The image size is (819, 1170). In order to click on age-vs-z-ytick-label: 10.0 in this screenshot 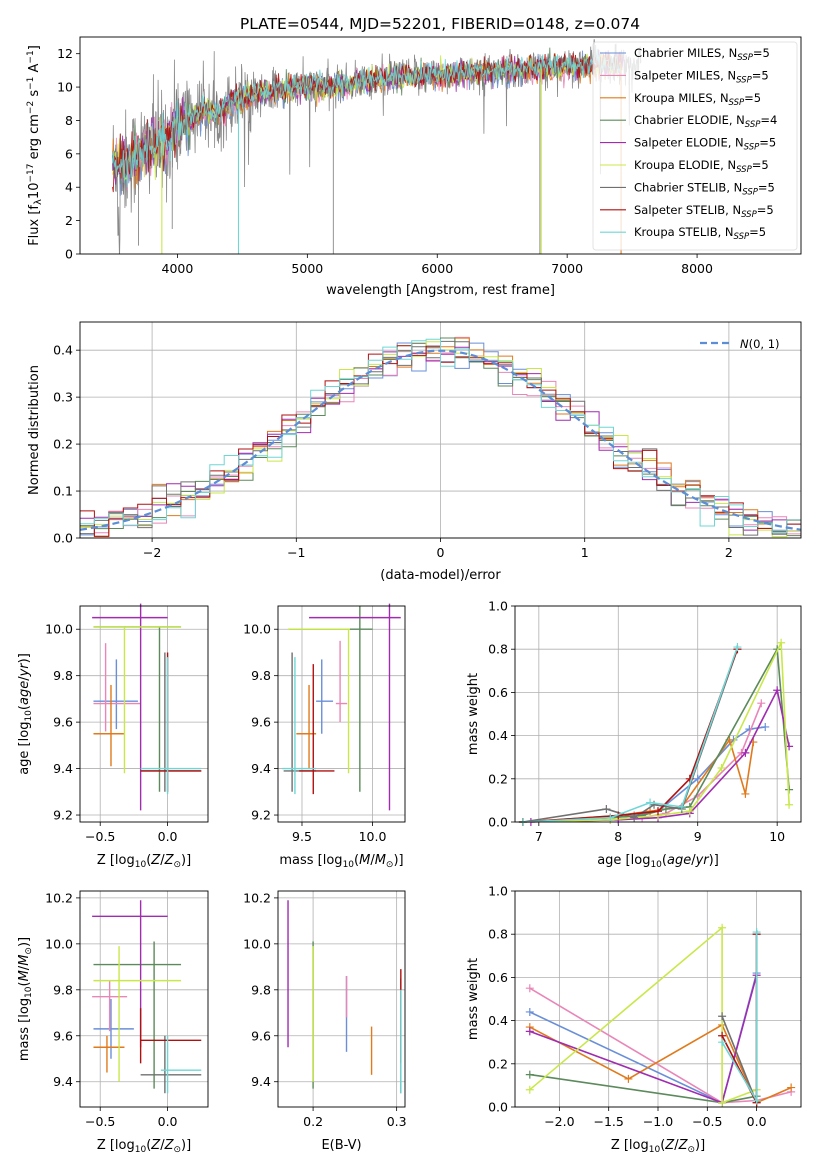, I will do `click(59, 629)`.